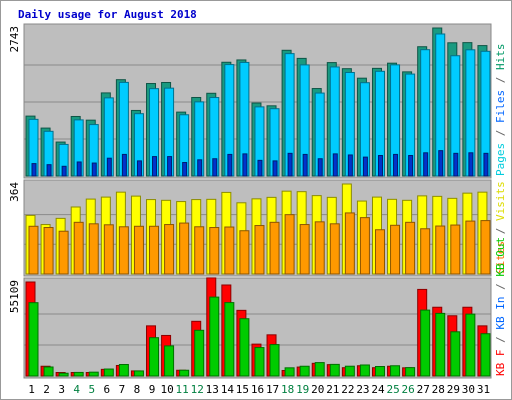 The width and height of the screenshot is (512, 400). I want to click on day-label: 12, so click(197, 389).